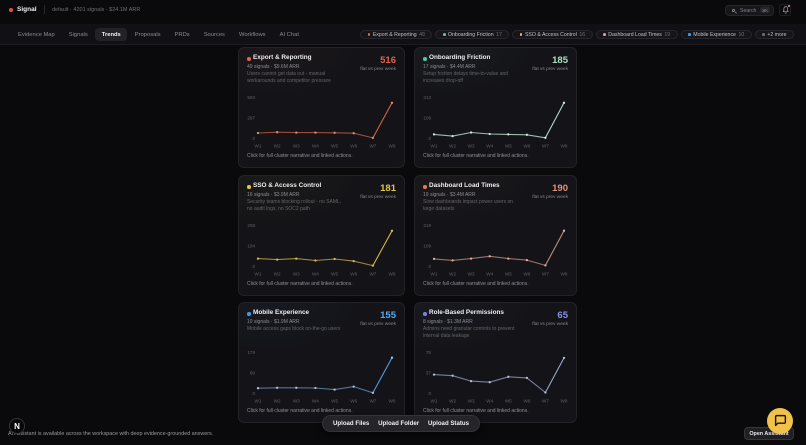 The height and width of the screenshot is (445, 806). What do you see at coordinates (251, 117) in the screenshot?
I see `svg-text: 297` at bounding box center [251, 117].